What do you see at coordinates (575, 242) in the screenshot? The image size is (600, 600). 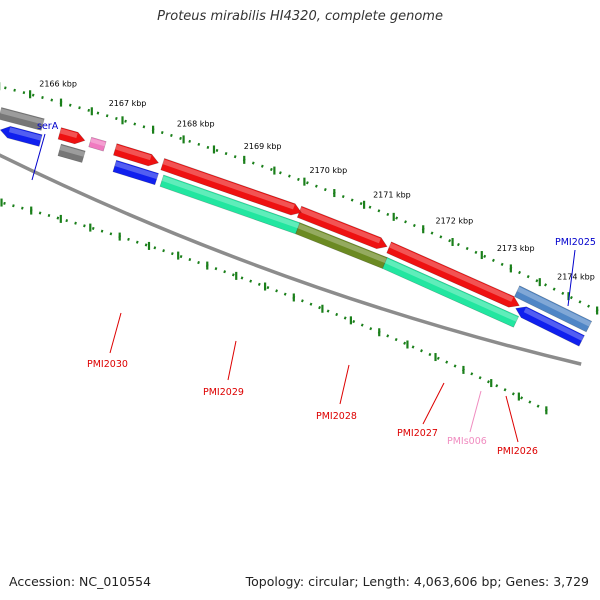 I see `gene-label-pmi2025: PMI2025` at bounding box center [575, 242].